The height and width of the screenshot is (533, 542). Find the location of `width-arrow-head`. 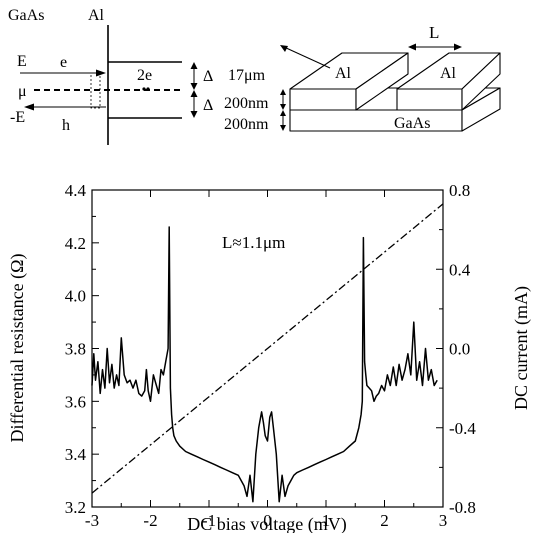

width-arrow-head is located at coordinates (284, 48).